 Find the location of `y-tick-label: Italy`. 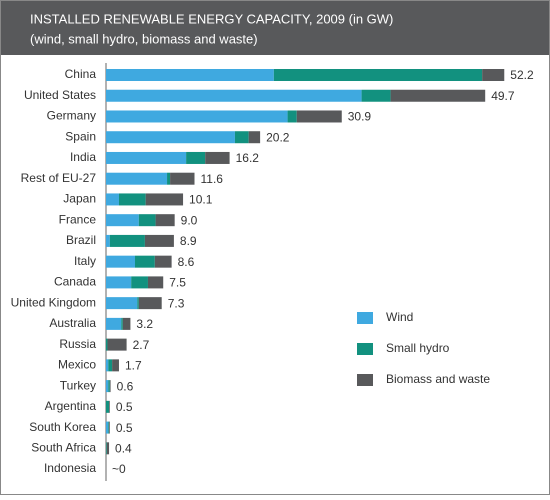

y-tick-label: Italy is located at coordinates (85, 261).